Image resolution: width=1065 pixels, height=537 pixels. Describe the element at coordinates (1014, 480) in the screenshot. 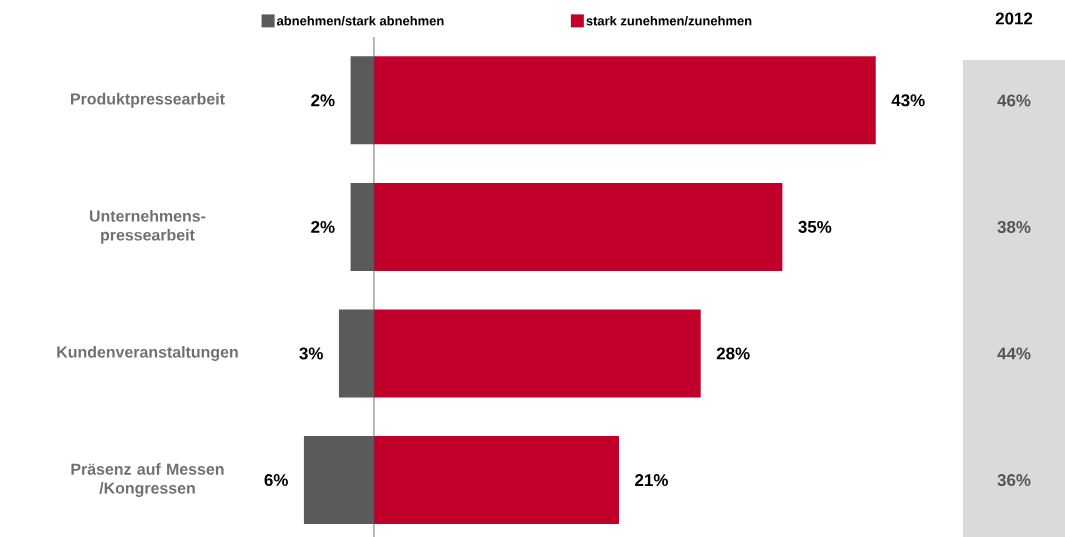

I see `text: 36%` at that location.